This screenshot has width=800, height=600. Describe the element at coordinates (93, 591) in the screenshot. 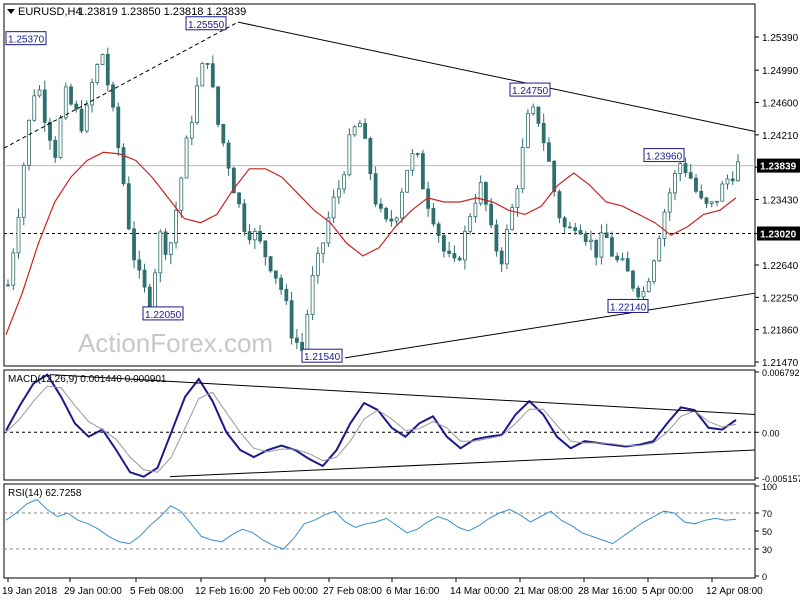

I see `time-tick-label: 29 Jan 00:00` at that location.